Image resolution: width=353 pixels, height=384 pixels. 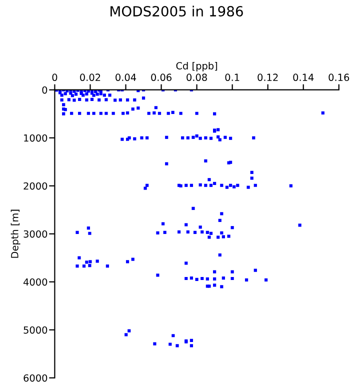 I want to click on y-tick-label: 5000, so click(x=36, y=330).